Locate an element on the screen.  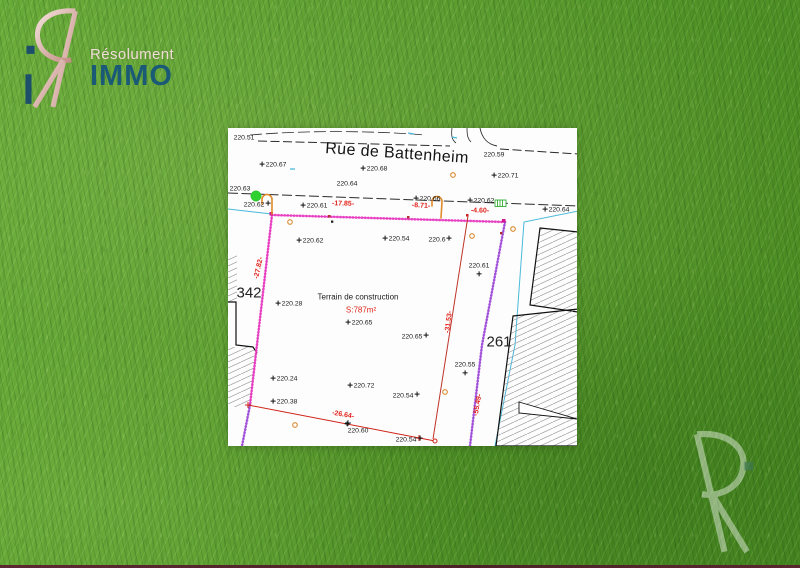
elevation-point: 220.59 is located at coordinates (494, 155).